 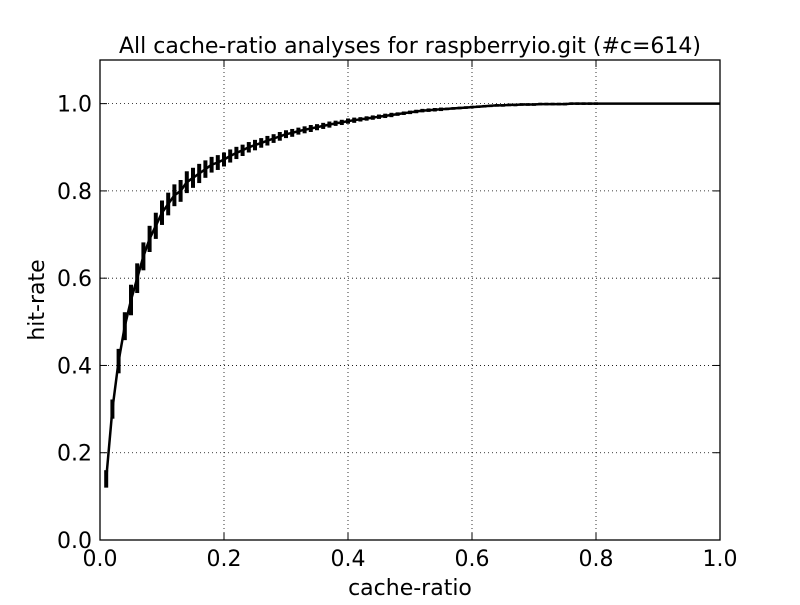 I want to click on x-tick-label: 0.2, so click(x=224, y=559).